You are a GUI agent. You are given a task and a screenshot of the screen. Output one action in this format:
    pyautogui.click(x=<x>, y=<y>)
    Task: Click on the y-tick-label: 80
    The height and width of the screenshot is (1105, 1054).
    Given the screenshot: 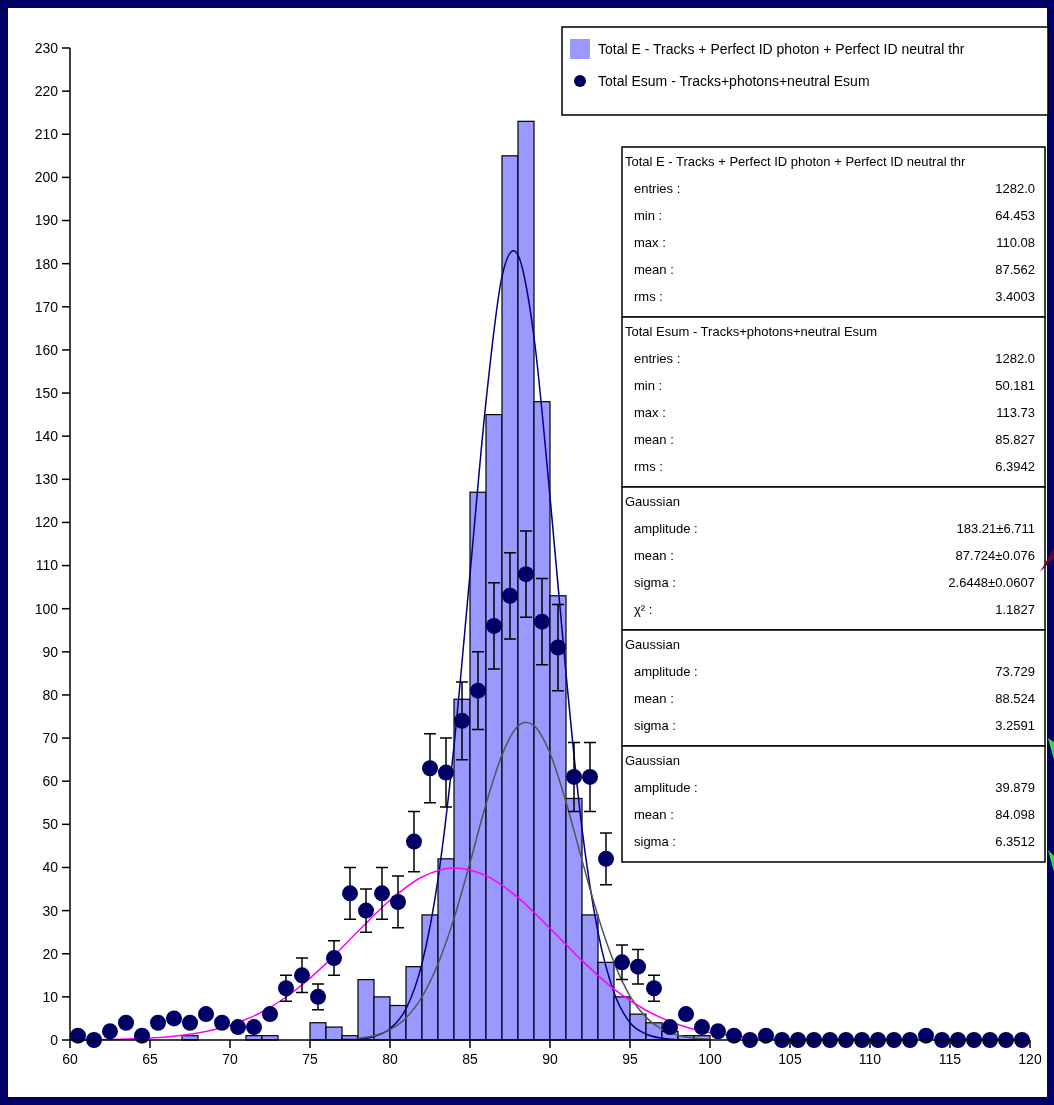 What is the action you would take?
    pyautogui.click(x=50, y=694)
    